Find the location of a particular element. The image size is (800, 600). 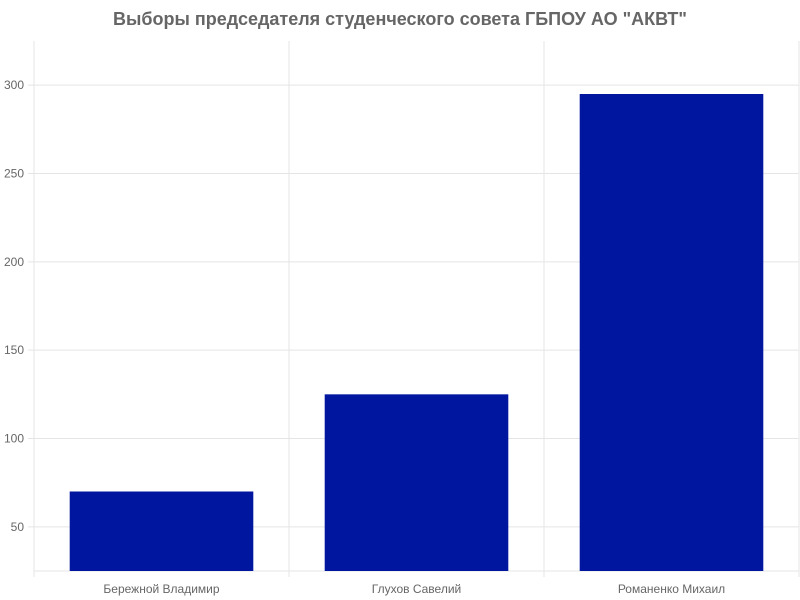

y-tick-label: 50 is located at coordinates (18, 527).